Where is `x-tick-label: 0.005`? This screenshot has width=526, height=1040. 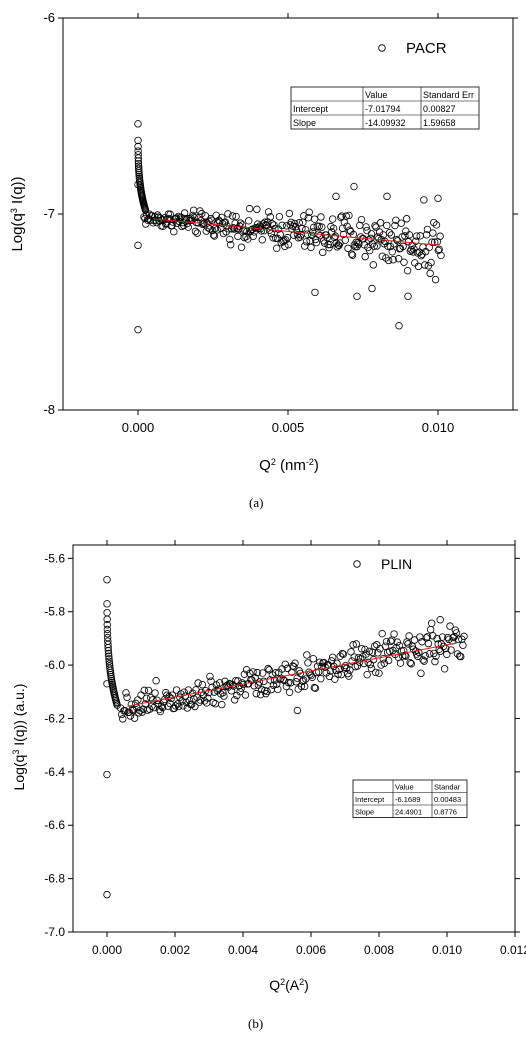 x-tick-label: 0.005 is located at coordinates (288, 427).